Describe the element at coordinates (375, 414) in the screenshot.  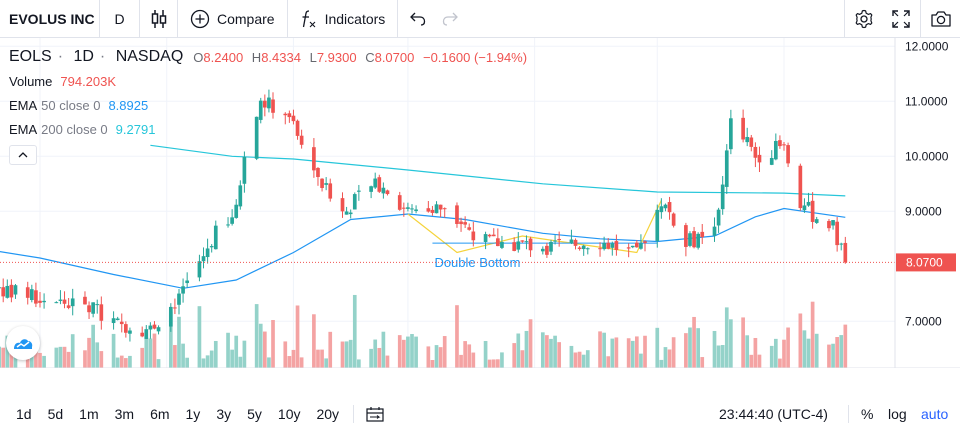
I see `date-range-button` at that location.